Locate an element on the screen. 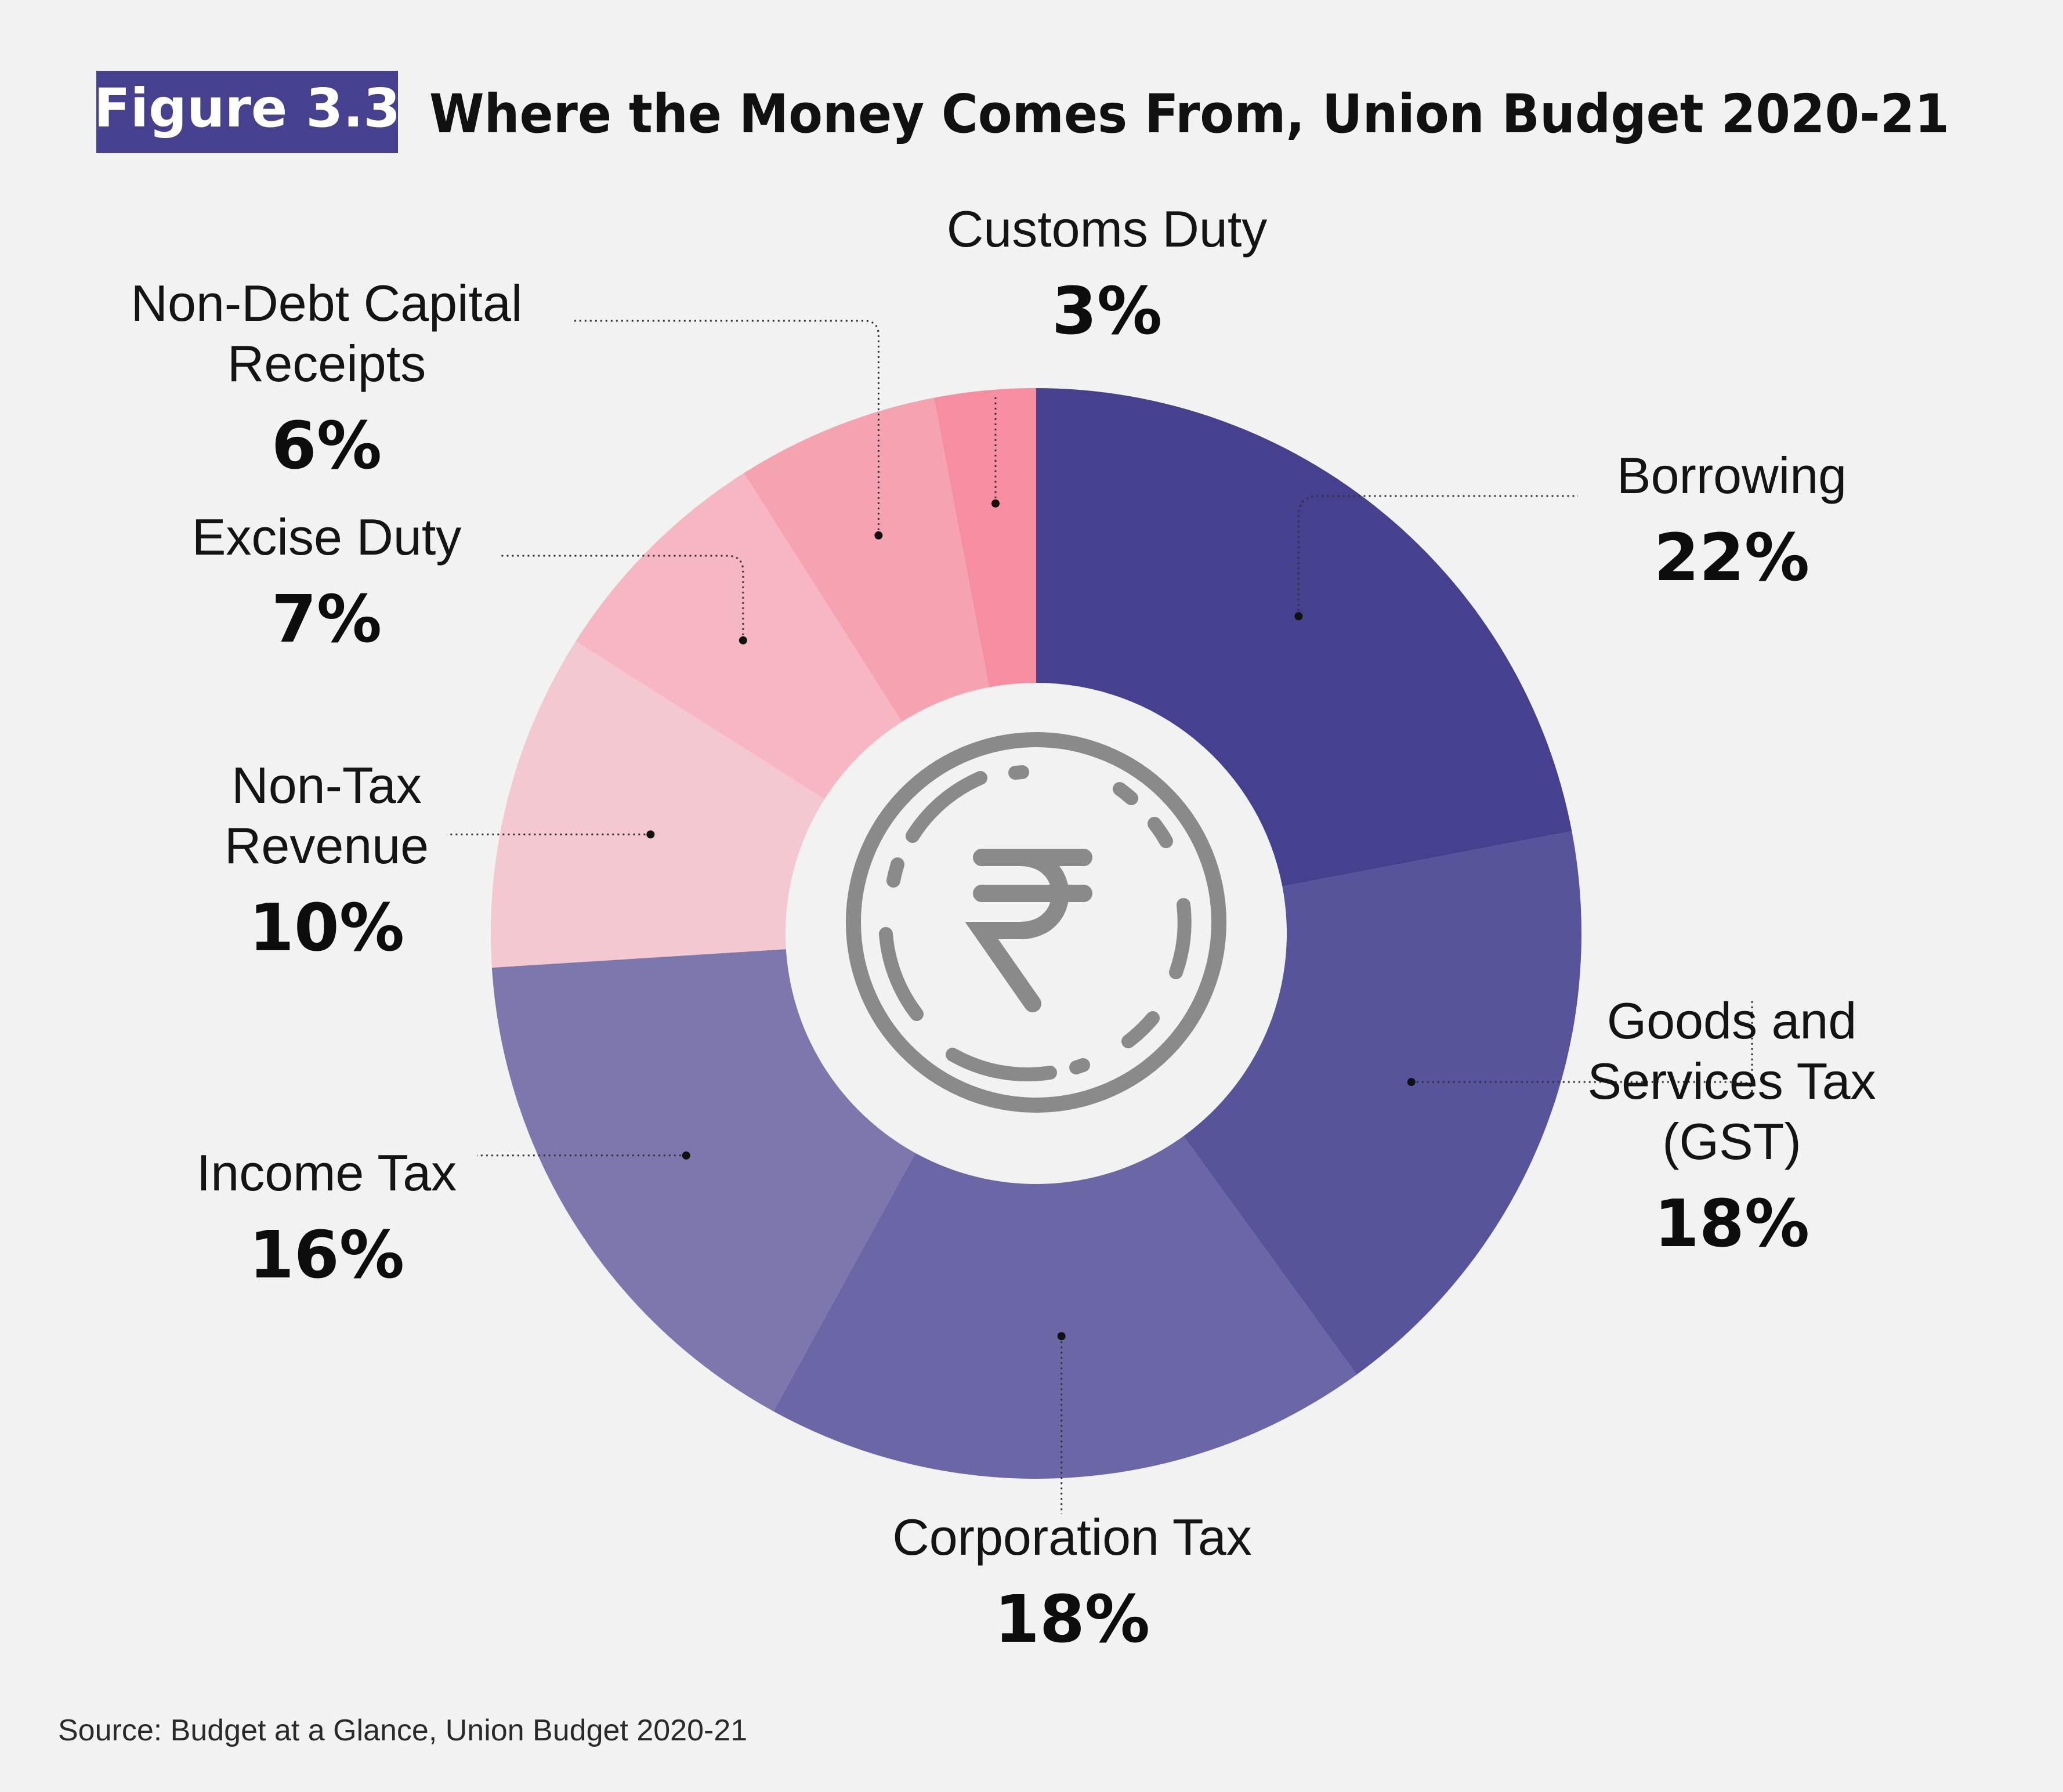 The image size is (2063, 1792). leader-dot-goods-and-services-tax-gst is located at coordinates (1411, 1082).